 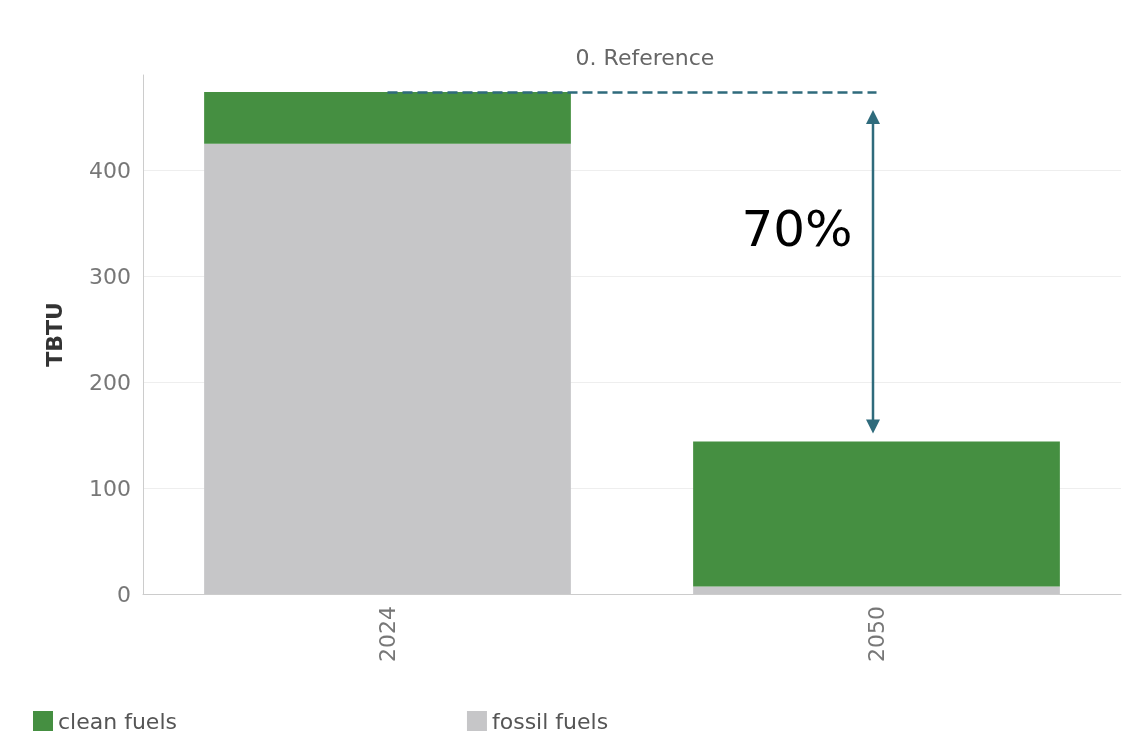 I want to click on y-tick-label: 300, so click(x=110, y=276).